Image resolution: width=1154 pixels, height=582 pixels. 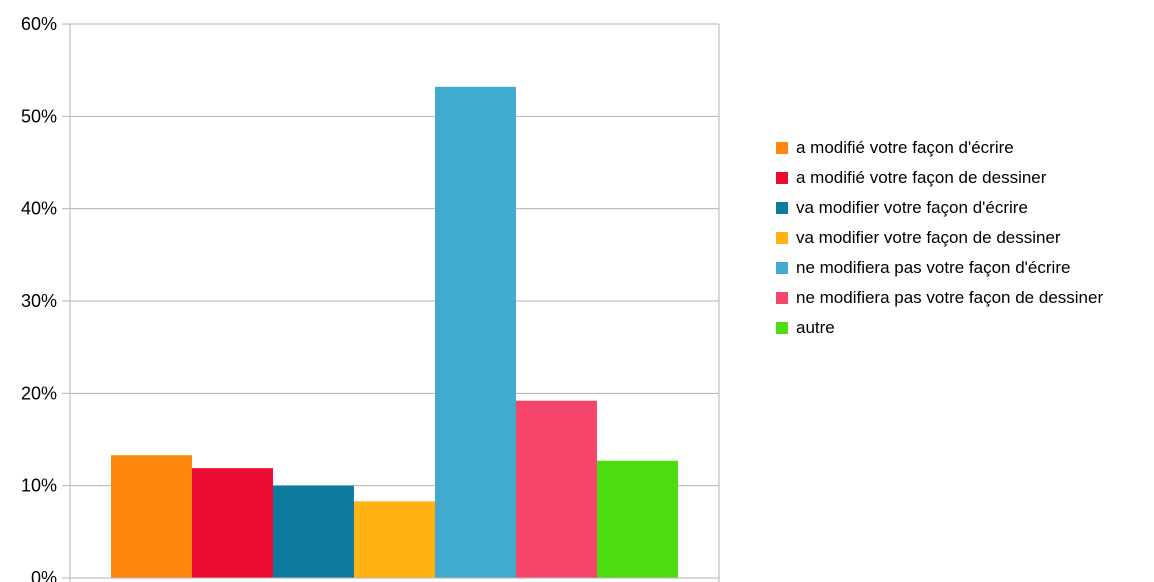 What do you see at coordinates (39, 301) in the screenshot?
I see `y-tick-label: 30%` at bounding box center [39, 301].